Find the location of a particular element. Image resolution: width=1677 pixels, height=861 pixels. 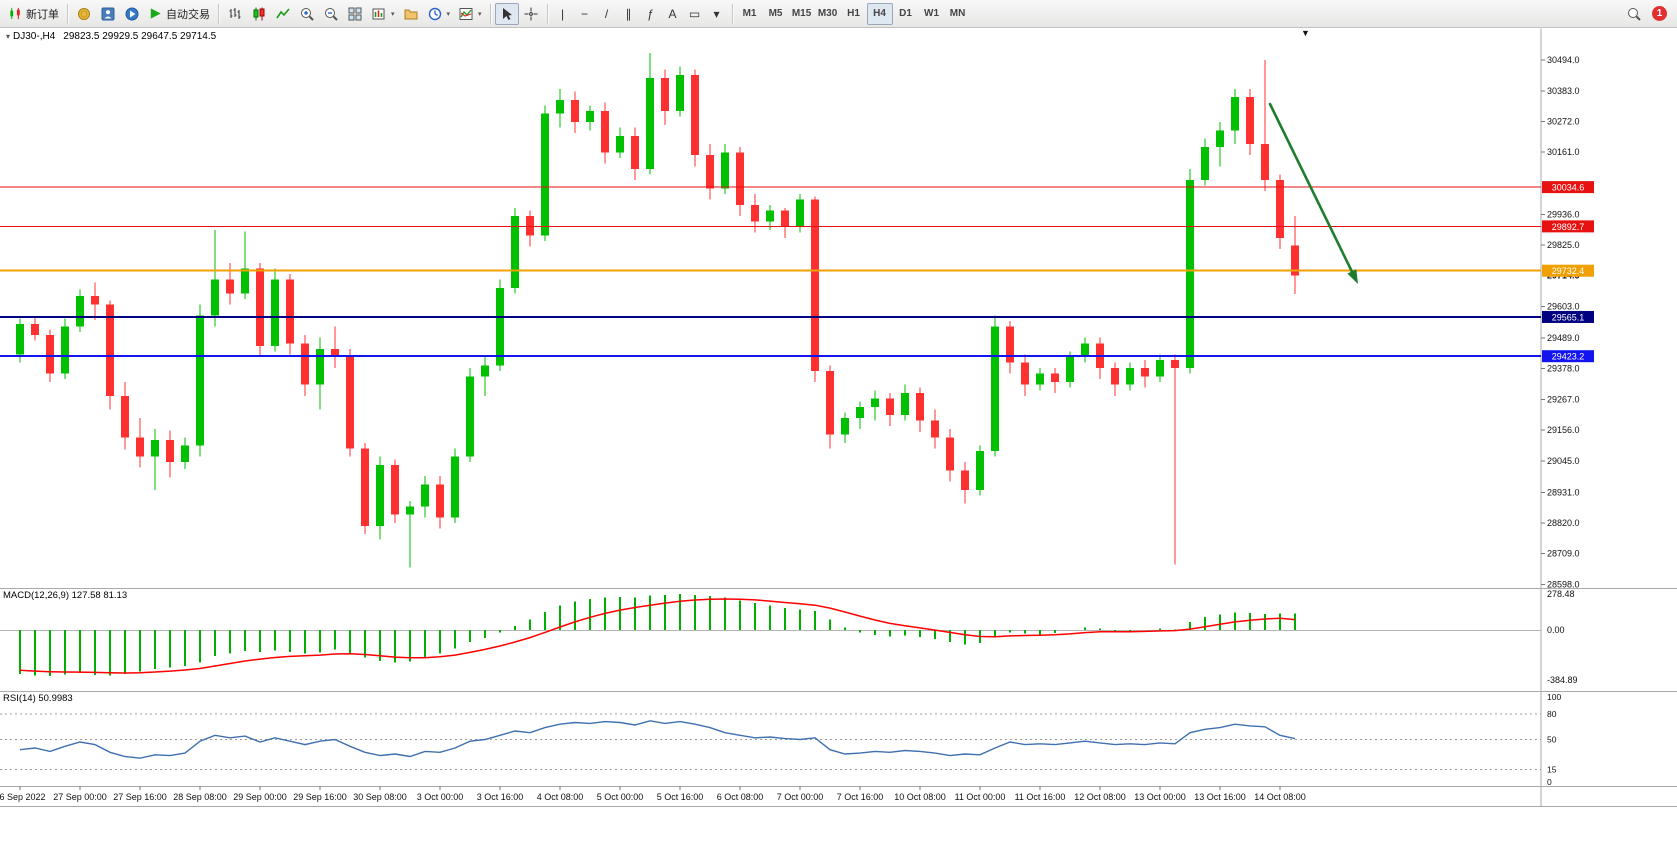

macd-scale-label: 278.48 is located at coordinates (1561, 594).